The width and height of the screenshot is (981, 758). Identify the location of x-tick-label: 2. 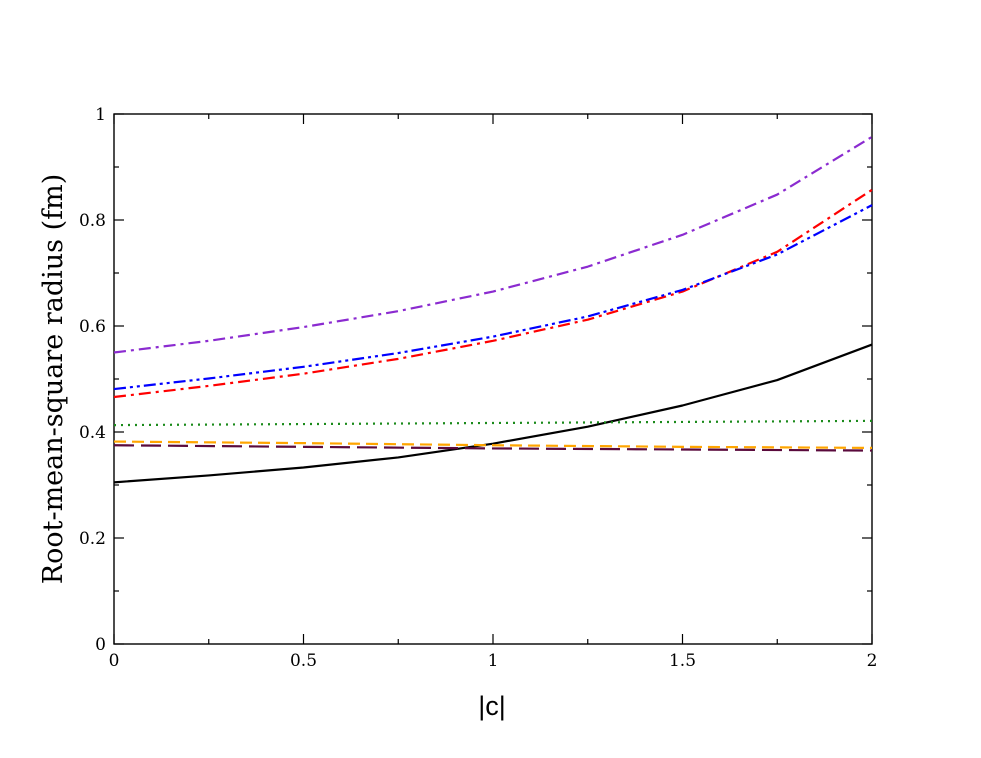
(872, 661).